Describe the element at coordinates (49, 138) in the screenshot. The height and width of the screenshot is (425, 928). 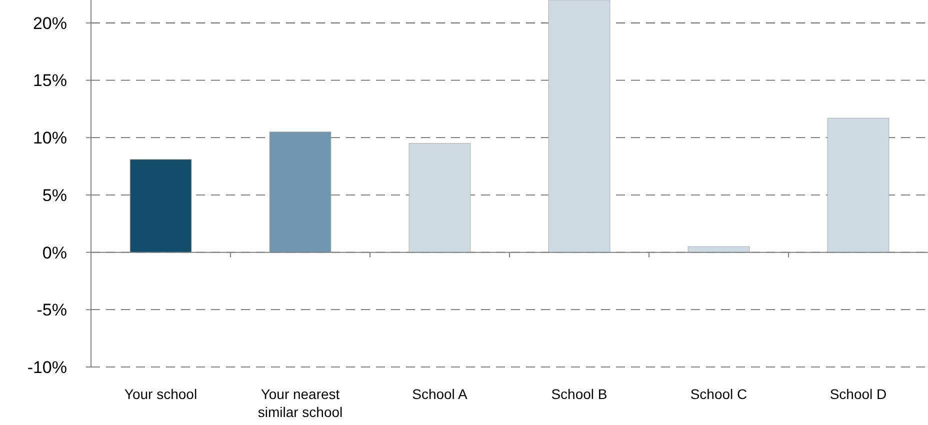
I see `y-tick-label: 10%` at that location.